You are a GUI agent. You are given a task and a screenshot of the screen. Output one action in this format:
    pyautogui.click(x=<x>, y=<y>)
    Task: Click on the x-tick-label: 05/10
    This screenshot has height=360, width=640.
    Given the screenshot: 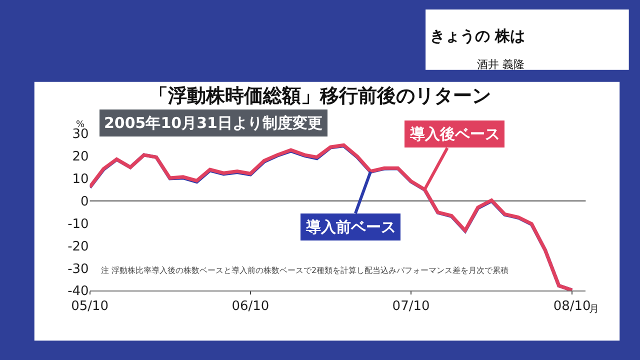 What is the action you would take?
    pyautogui.click(x=90, y=306)
    